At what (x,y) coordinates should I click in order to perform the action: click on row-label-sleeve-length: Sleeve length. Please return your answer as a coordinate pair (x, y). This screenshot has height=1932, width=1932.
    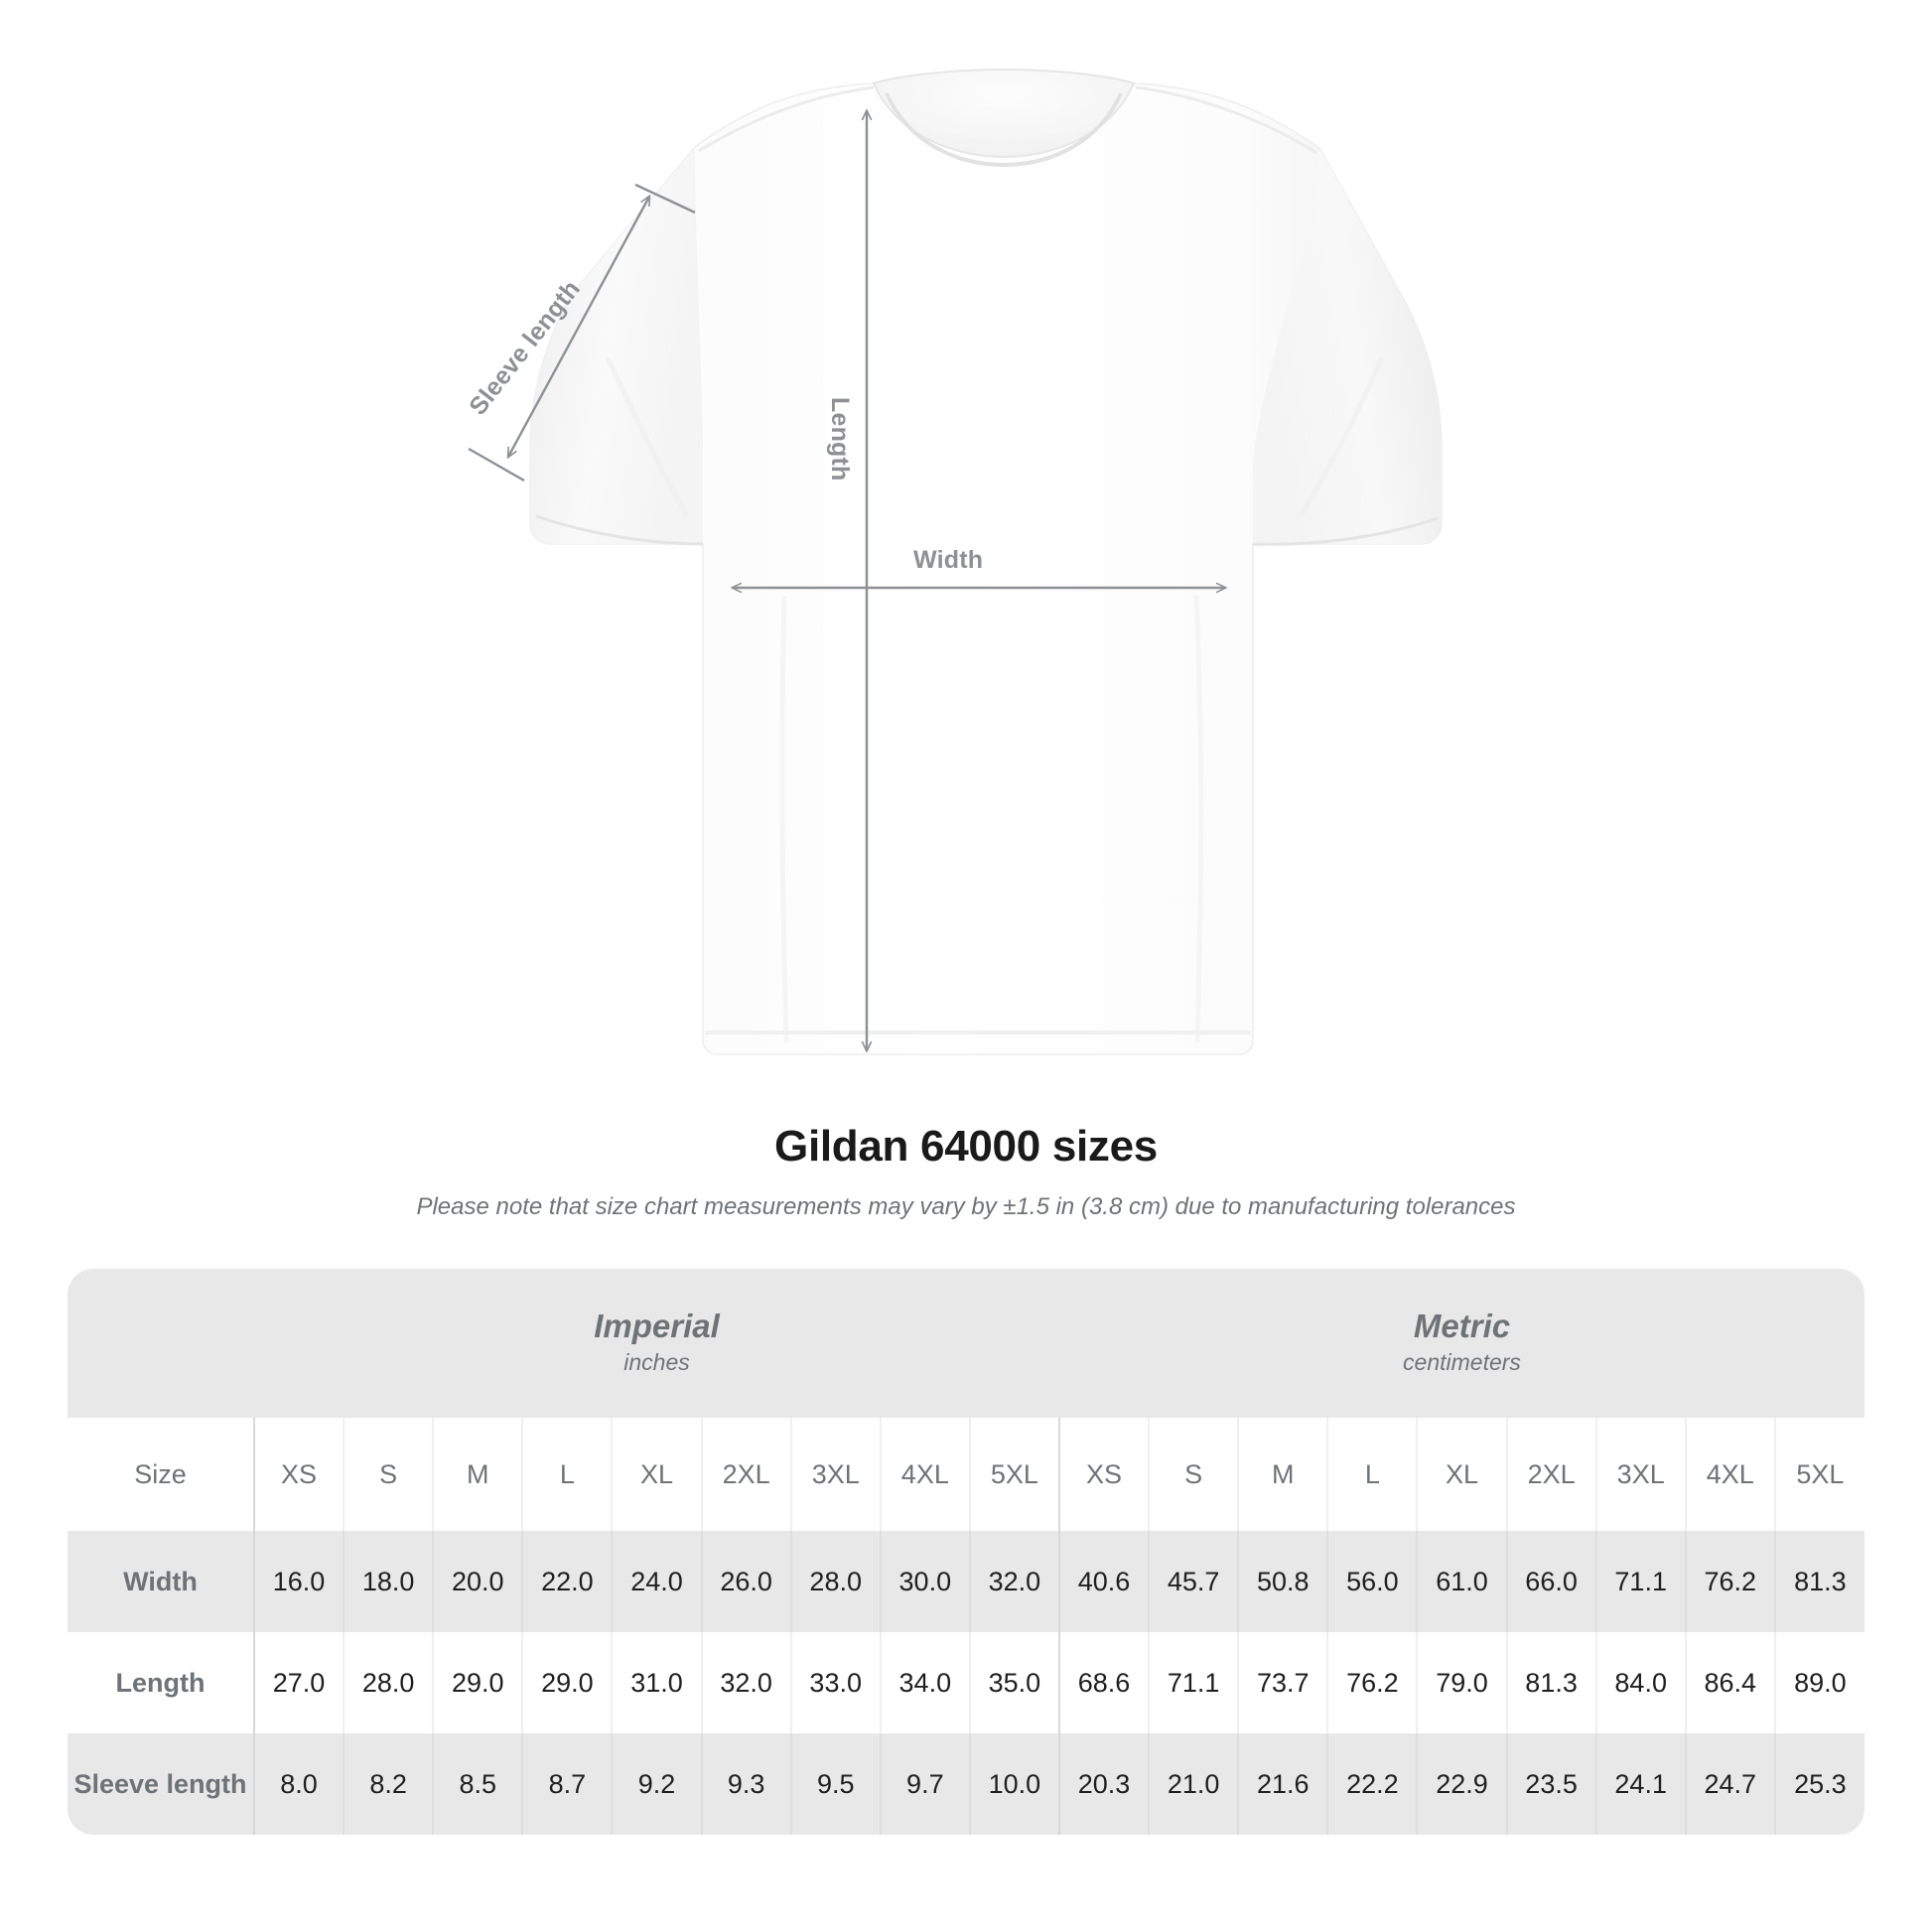
    Looking at the image, I should click on (161, 1784).